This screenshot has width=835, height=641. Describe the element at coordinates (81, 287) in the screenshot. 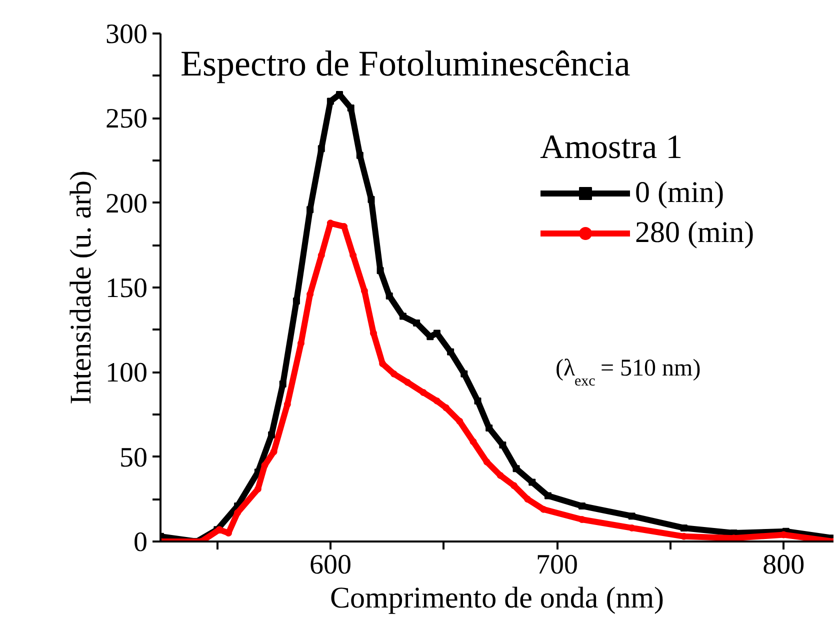

I see `y-axis-title: Intensidade (u. arb)` at that location.